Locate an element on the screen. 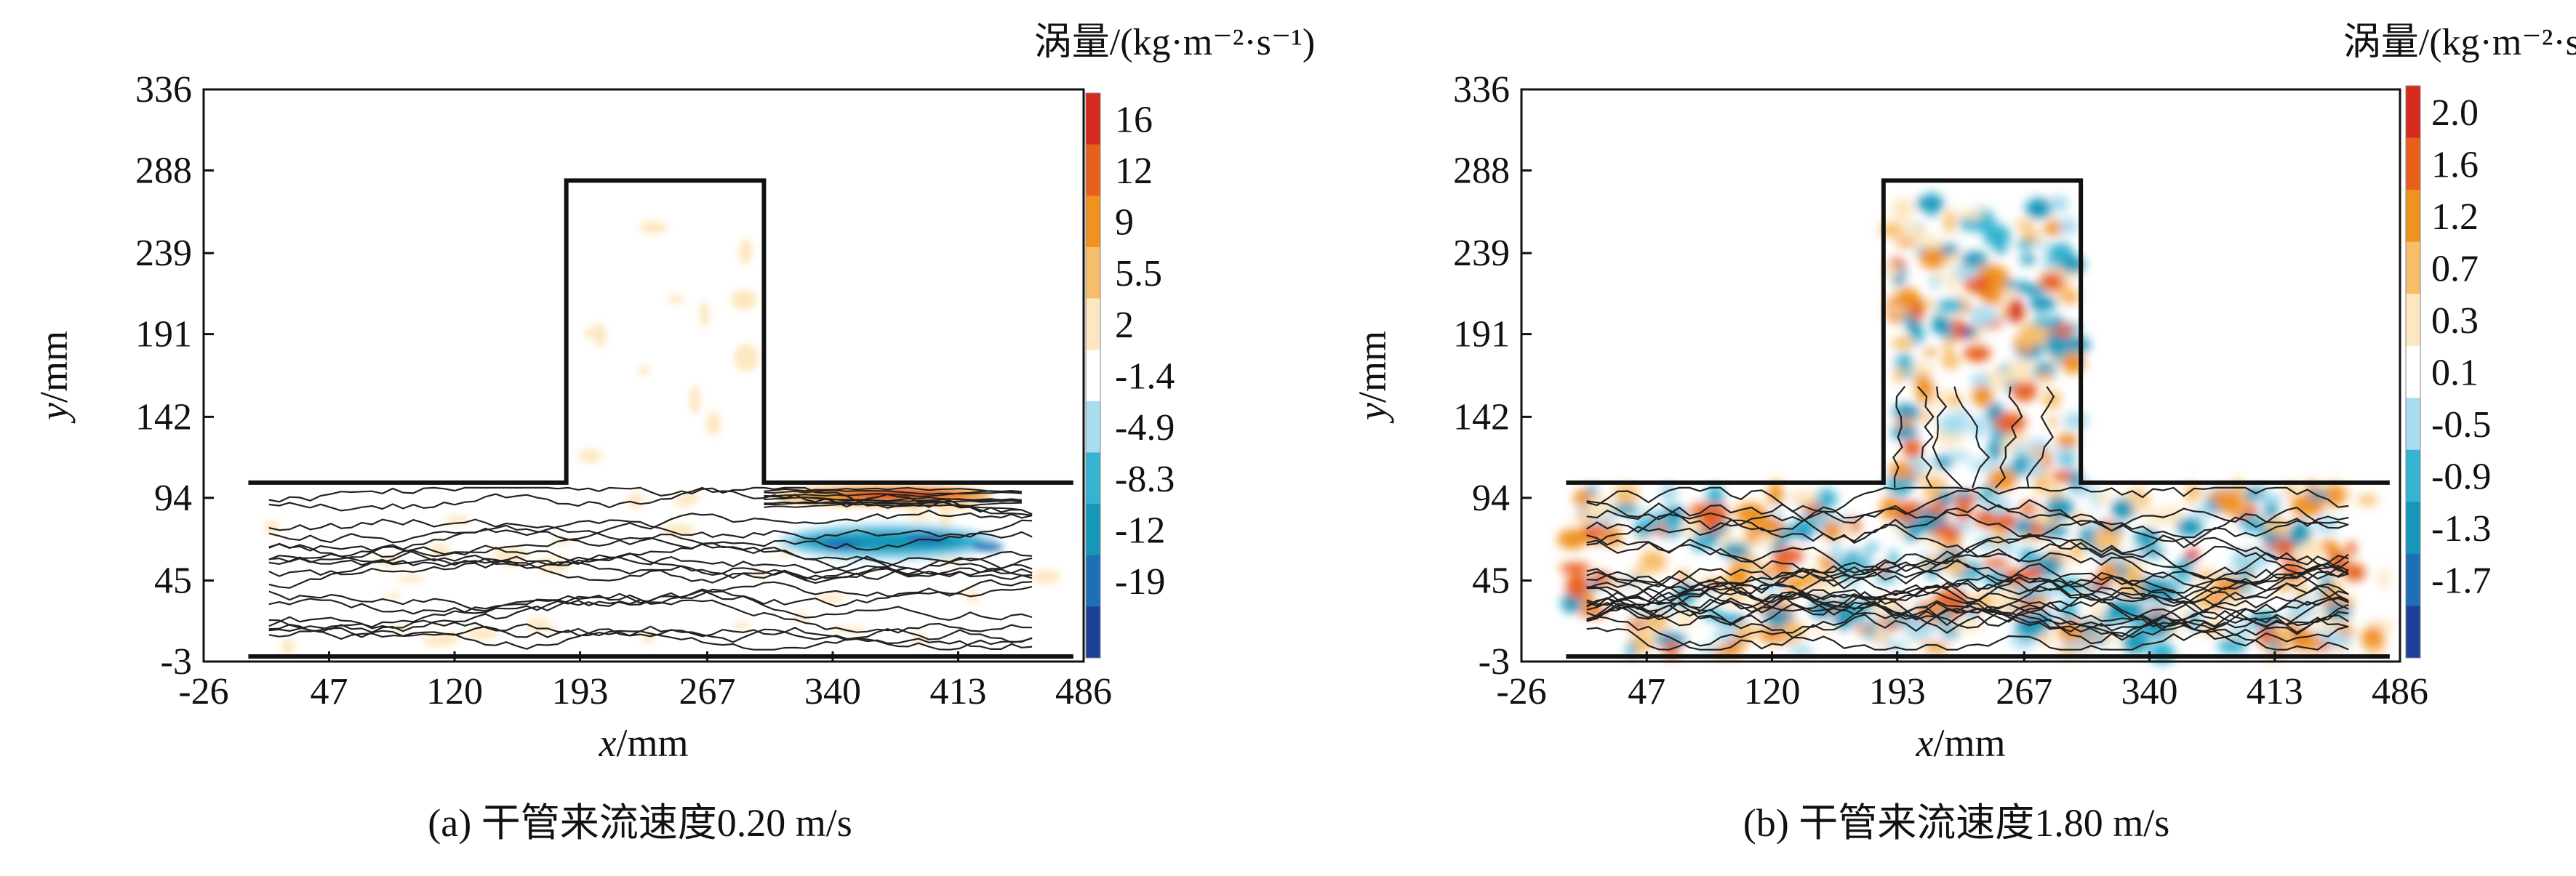  colorbar-label: 9 is located at coordinates (1124, 223).